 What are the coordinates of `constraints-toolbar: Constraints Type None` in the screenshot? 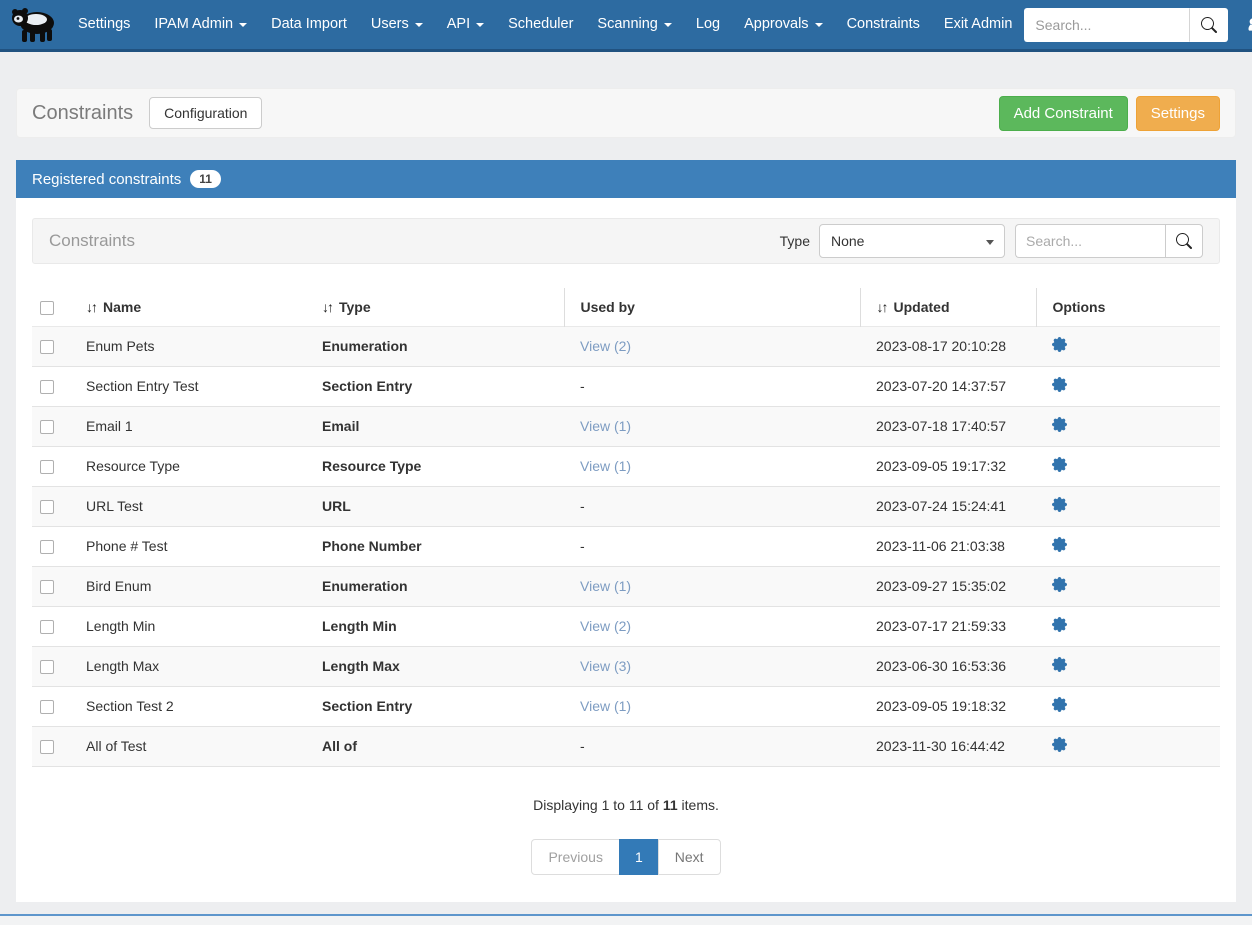 It's located at (626, 241).